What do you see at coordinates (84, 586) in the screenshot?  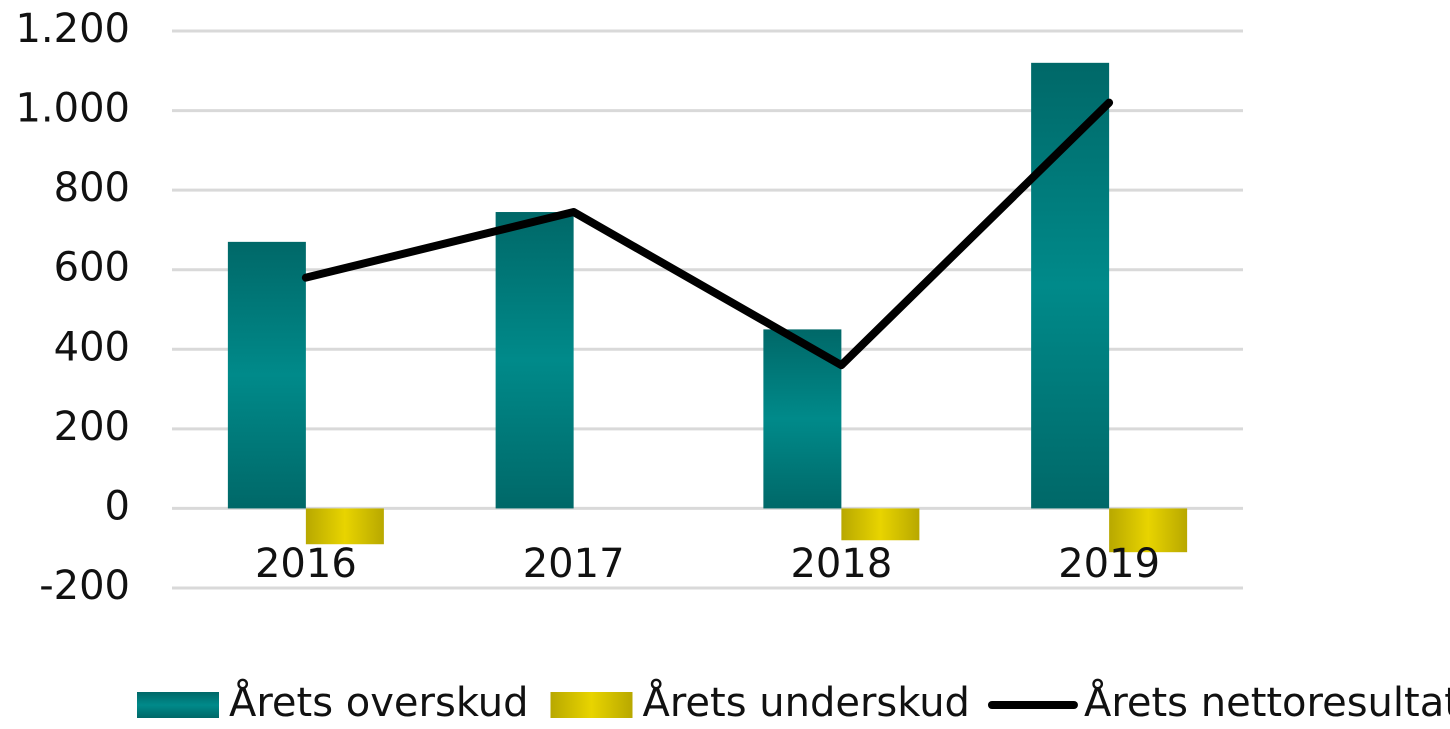 I see `y-tick-label: -200` at bounding box center [84, 586].